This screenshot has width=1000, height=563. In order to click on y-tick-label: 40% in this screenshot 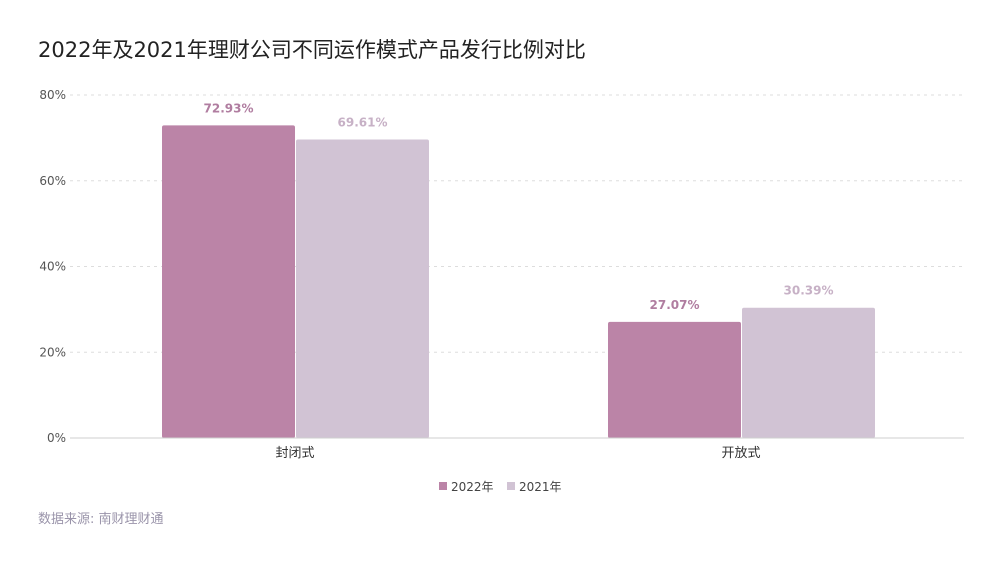, I will do `click(52, 267)`.